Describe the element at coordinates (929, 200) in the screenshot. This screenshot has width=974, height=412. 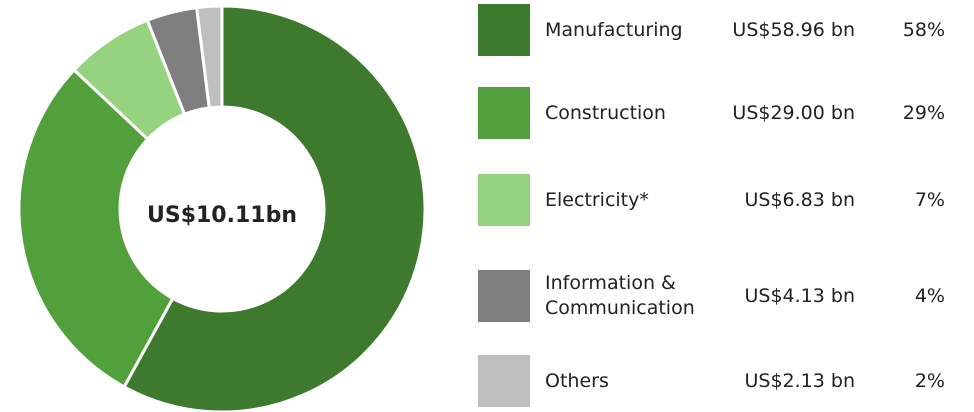
I see `percent-label: 7%` at that location.